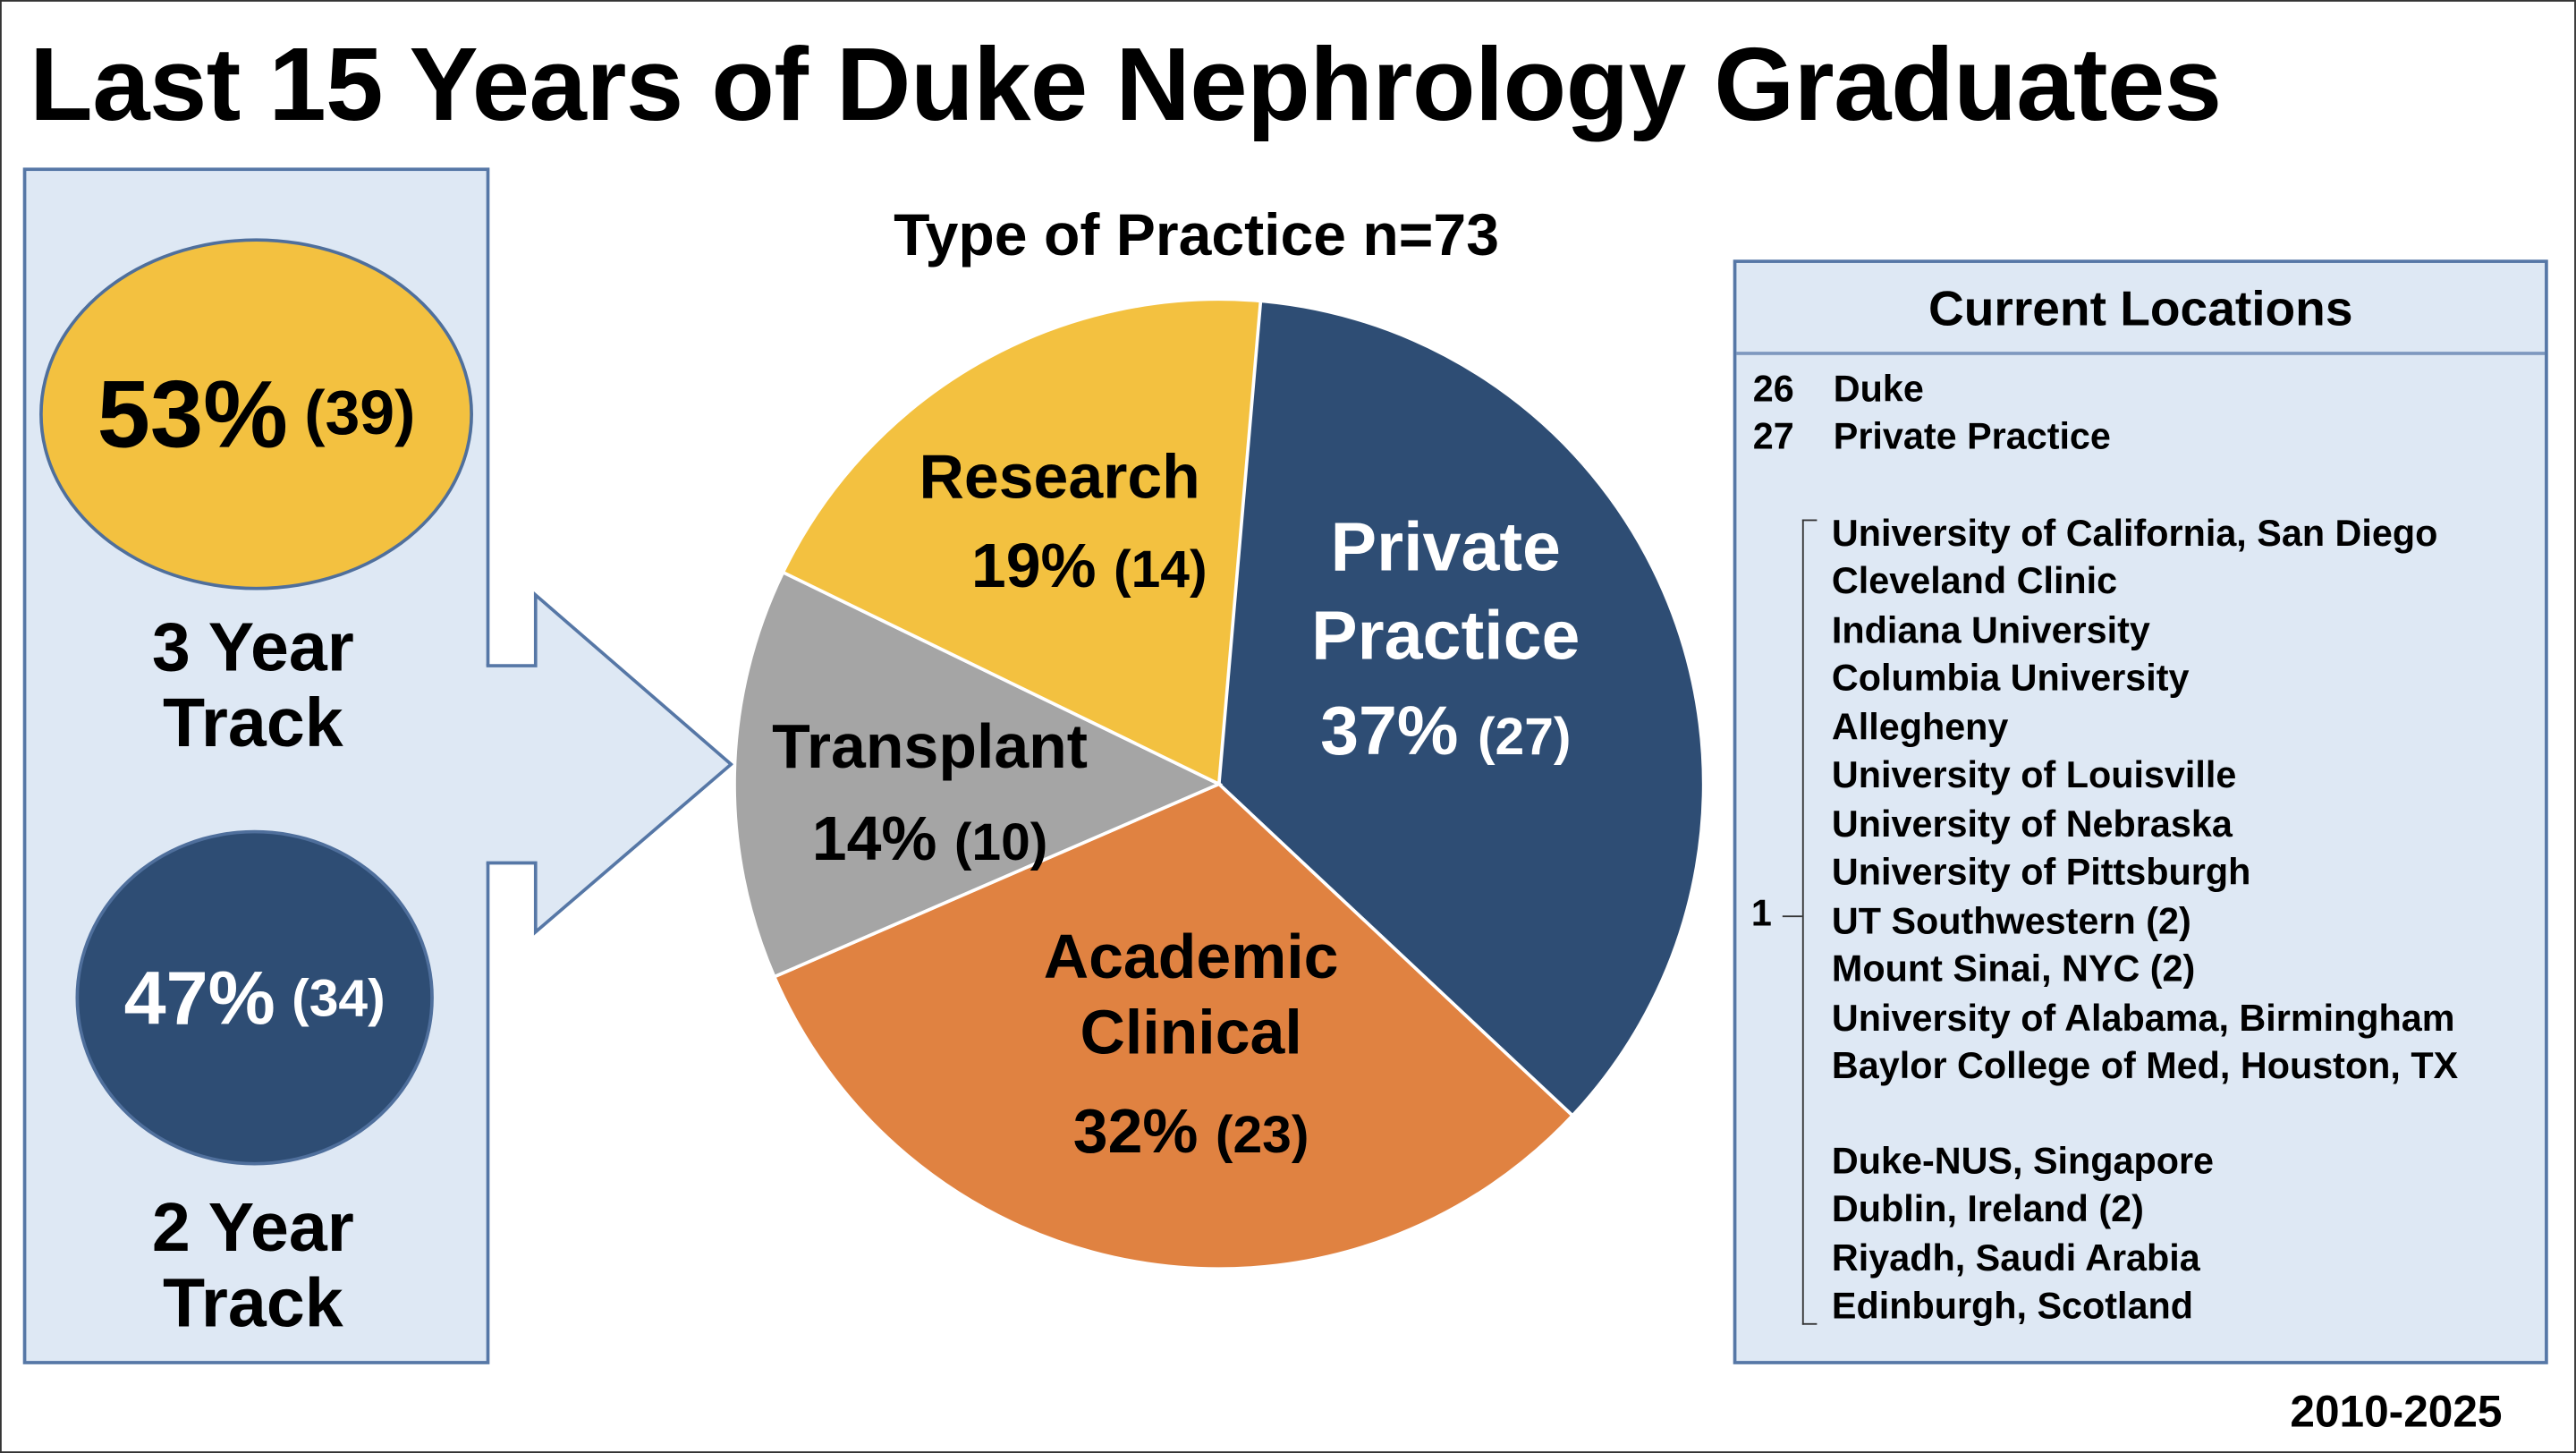 Image resolution: width=2576 pixels, height=1453 pixels. I want to click on slice-label-transplant: Transplant 14% (10), so click(930, 794).